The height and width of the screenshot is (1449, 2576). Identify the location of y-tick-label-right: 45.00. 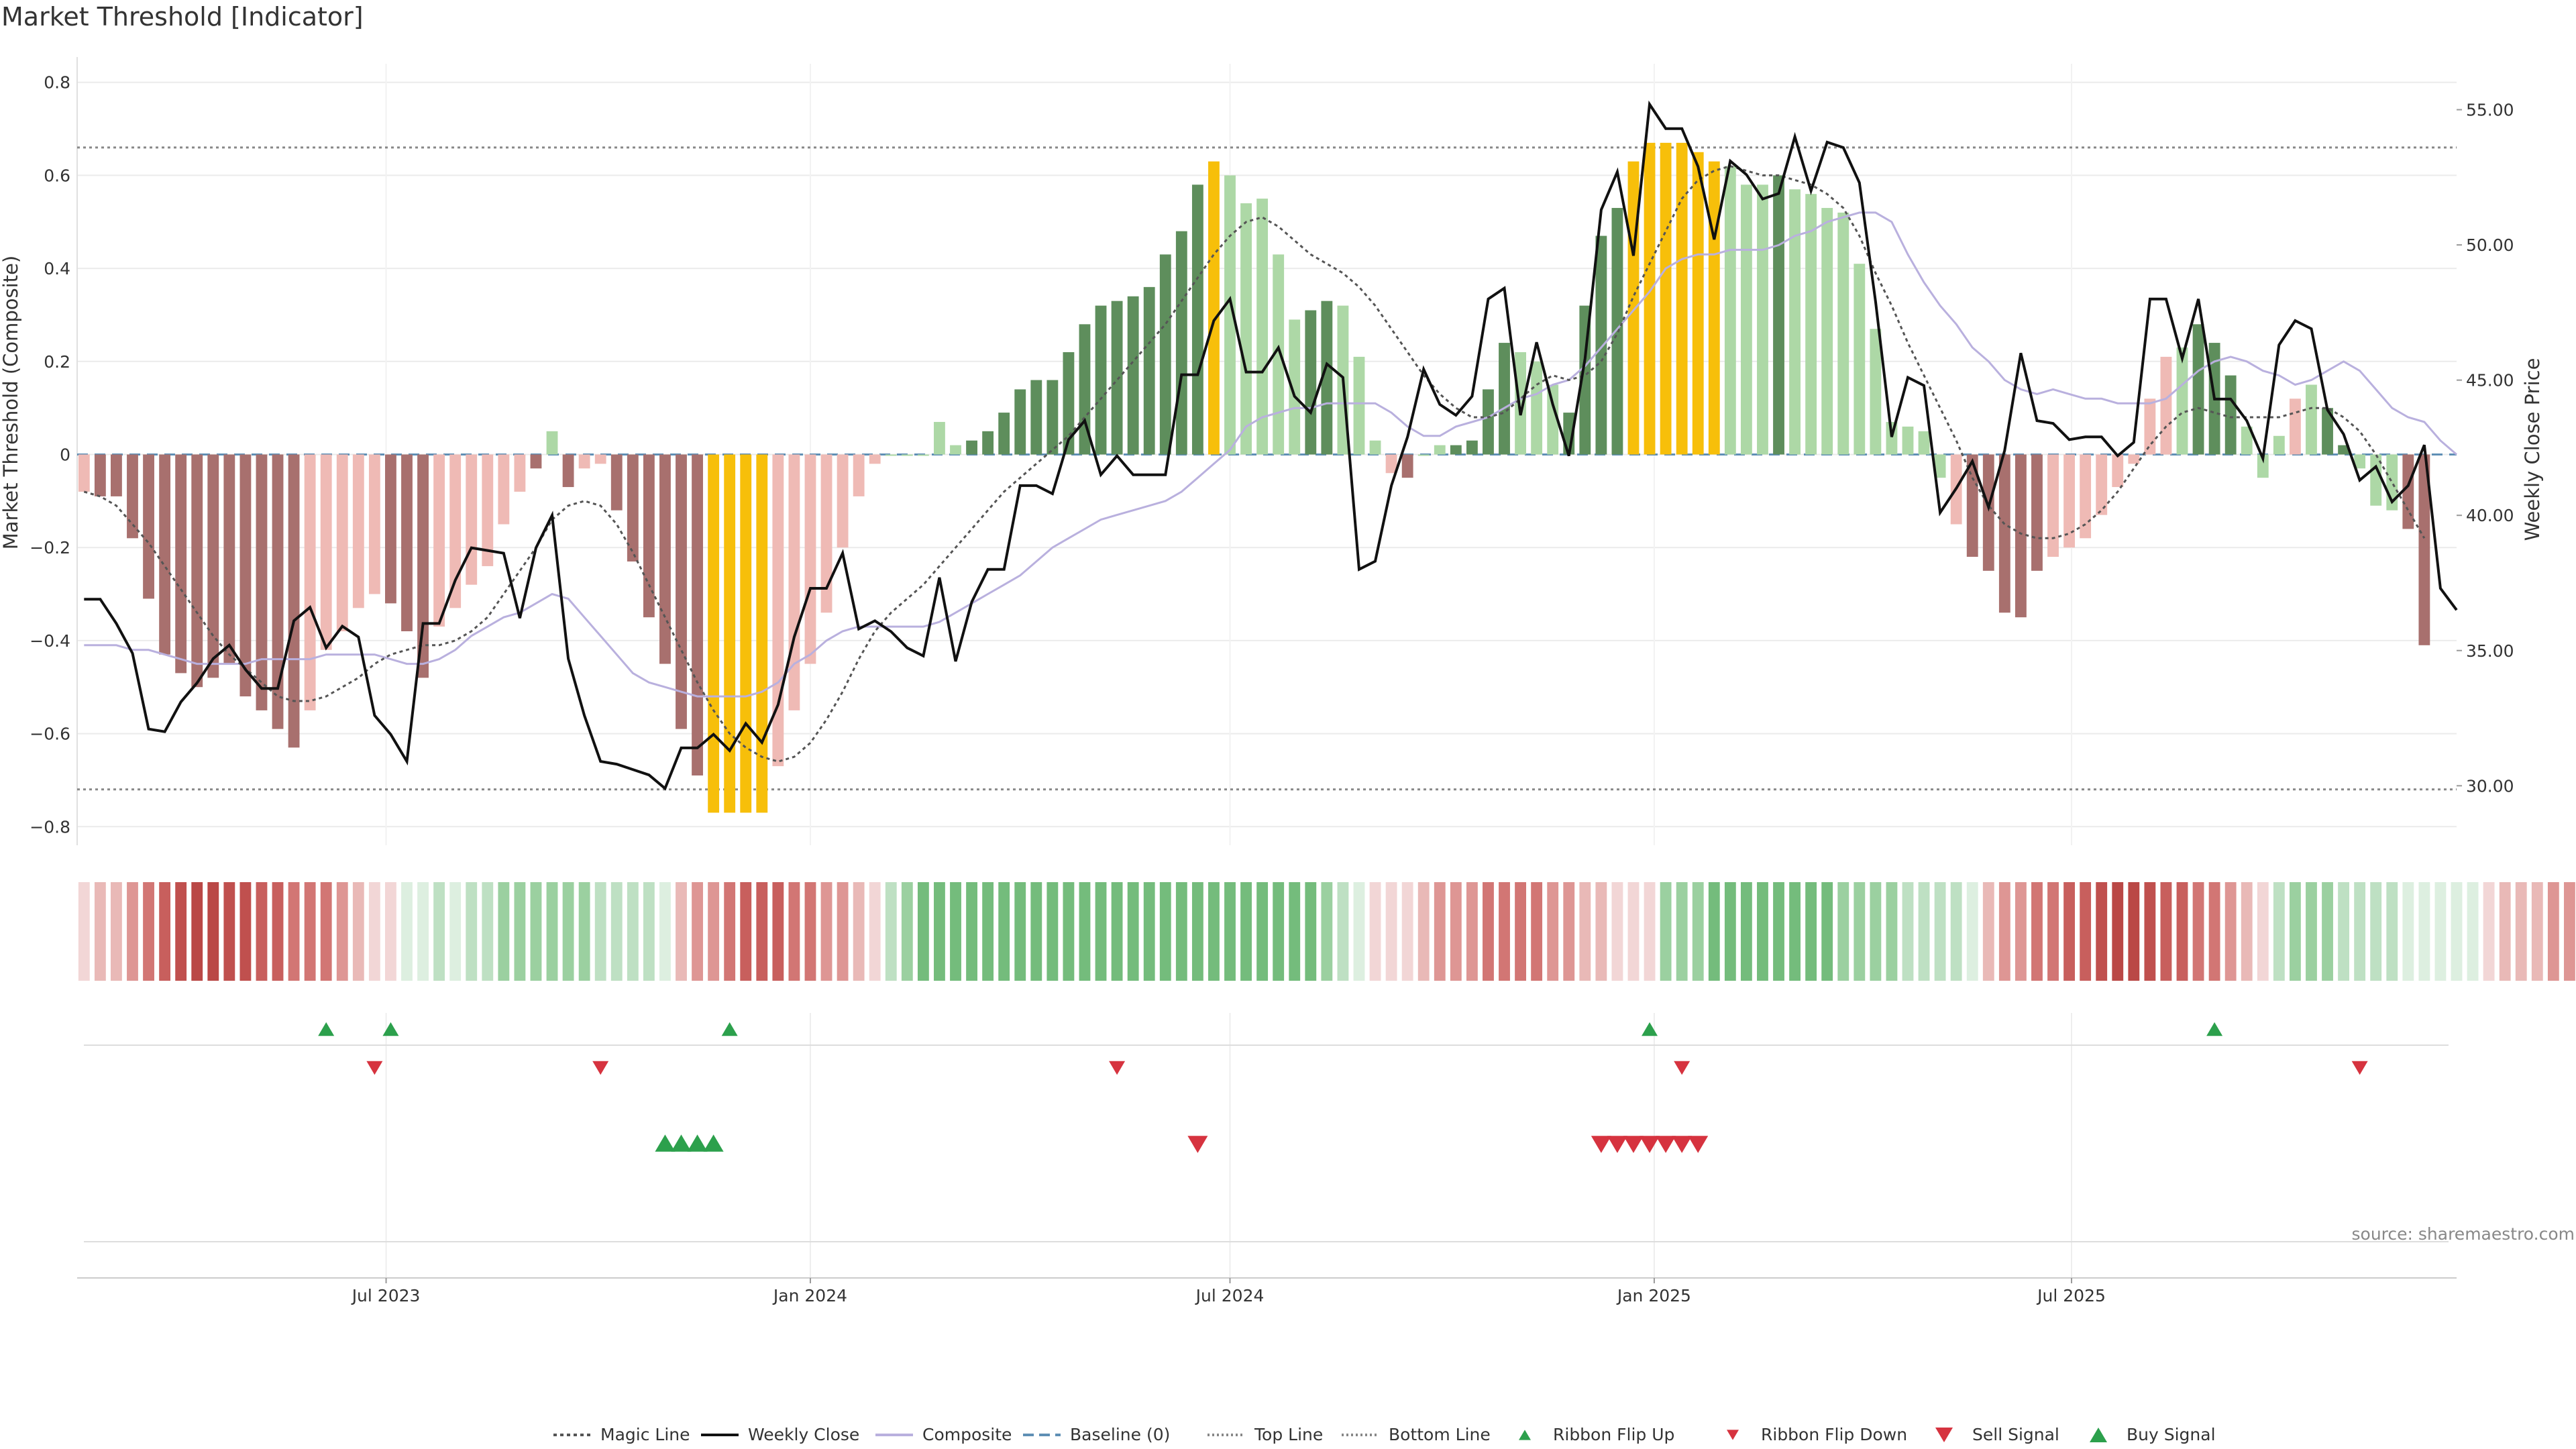
(2490, 380).